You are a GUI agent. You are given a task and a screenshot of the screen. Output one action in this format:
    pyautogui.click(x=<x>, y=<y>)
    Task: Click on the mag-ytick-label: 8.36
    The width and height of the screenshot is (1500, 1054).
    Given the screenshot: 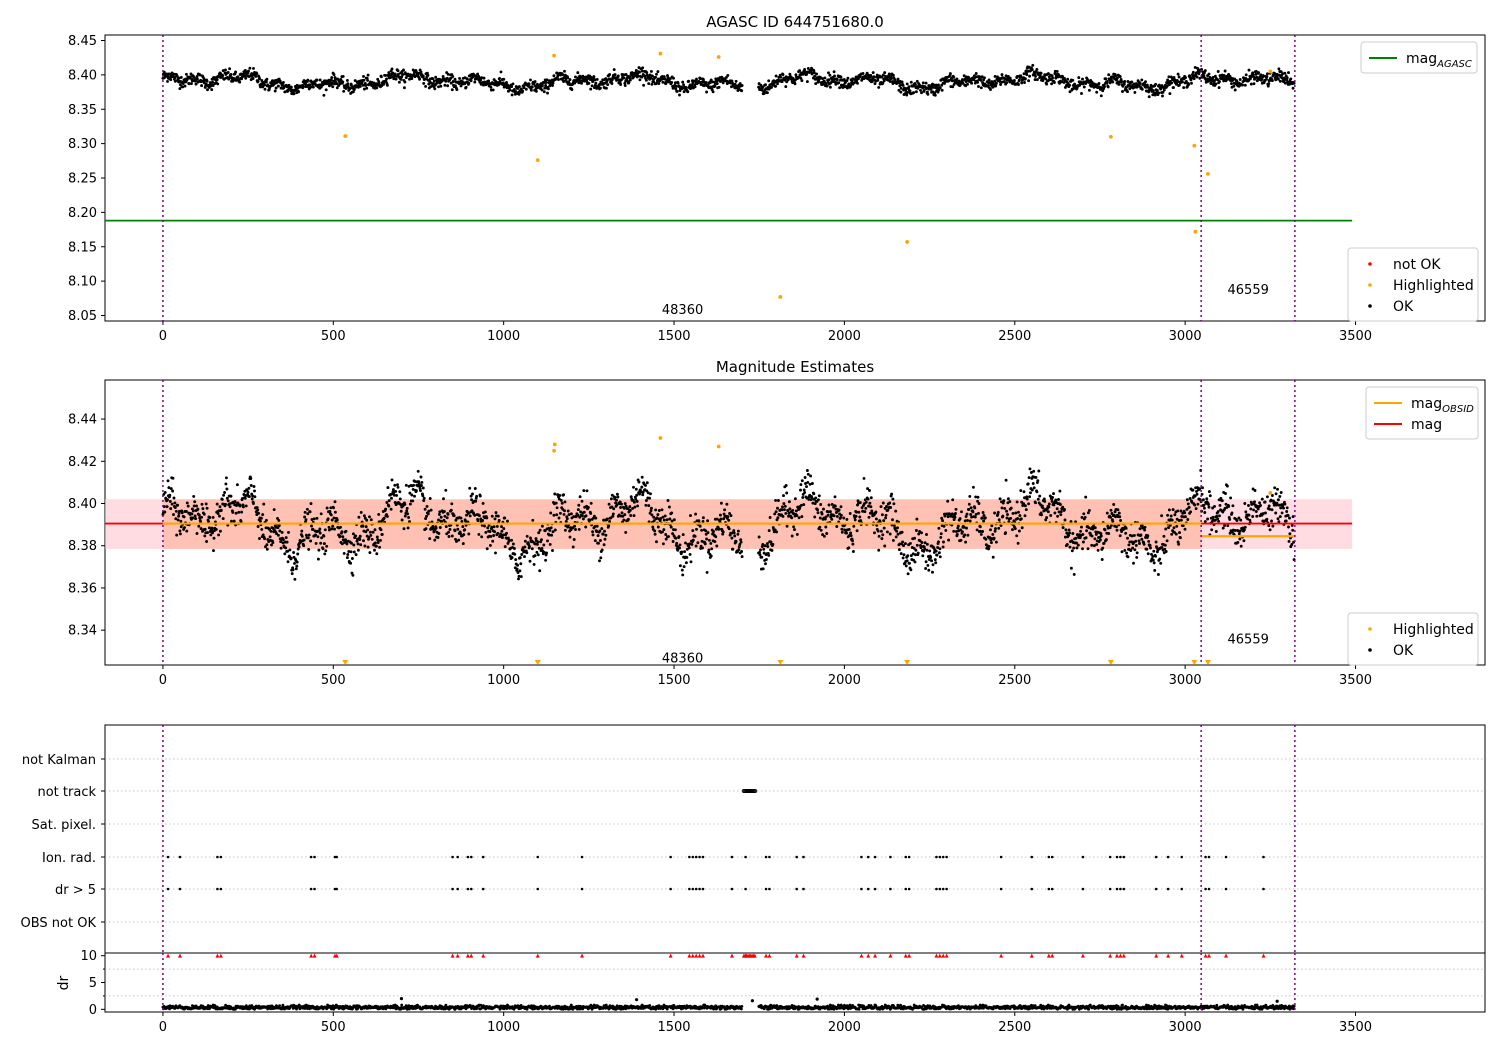 What is the action you would take?
    pyautogui.click(x=82, y=588)
    